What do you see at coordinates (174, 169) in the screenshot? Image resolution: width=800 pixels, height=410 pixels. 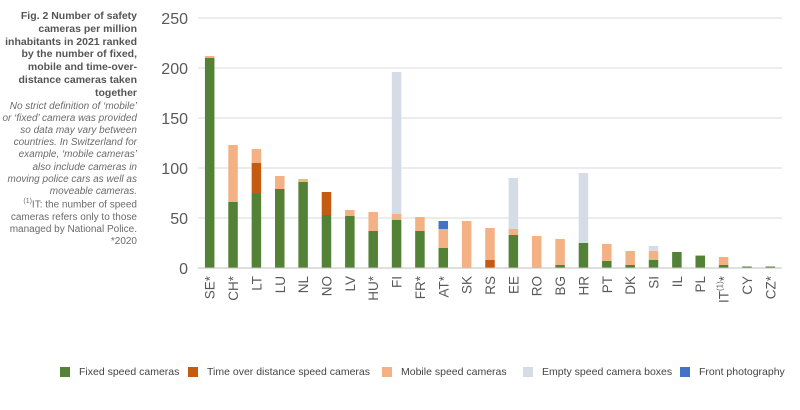 I see `y-tick-label: 100` at bounding box center [174, 169].